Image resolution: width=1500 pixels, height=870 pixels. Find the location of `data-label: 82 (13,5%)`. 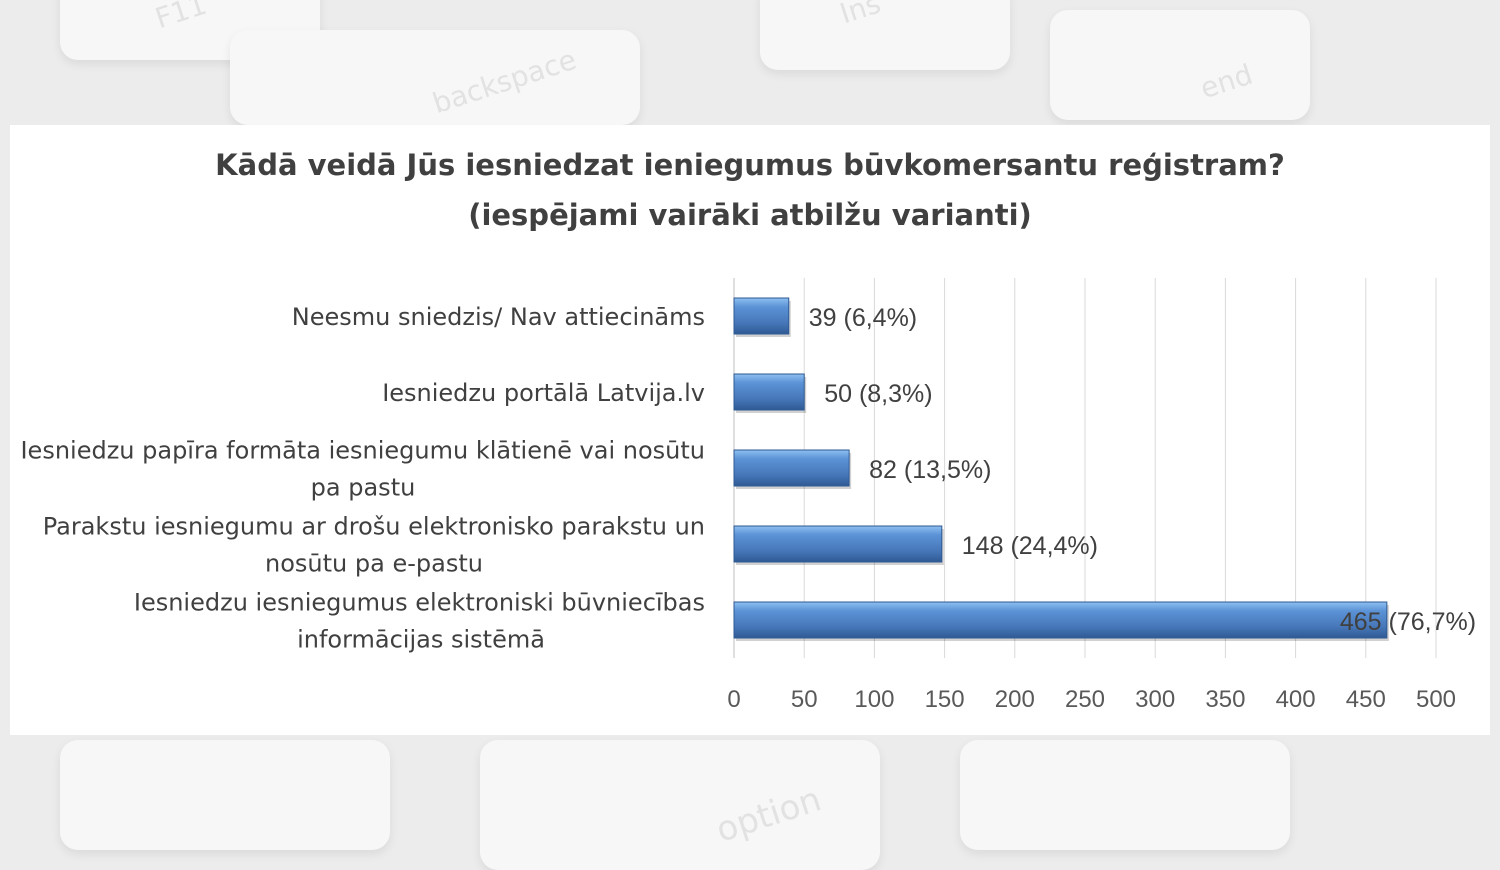

data-label: 82 (13,5%) is located at coordinates (930, 470).